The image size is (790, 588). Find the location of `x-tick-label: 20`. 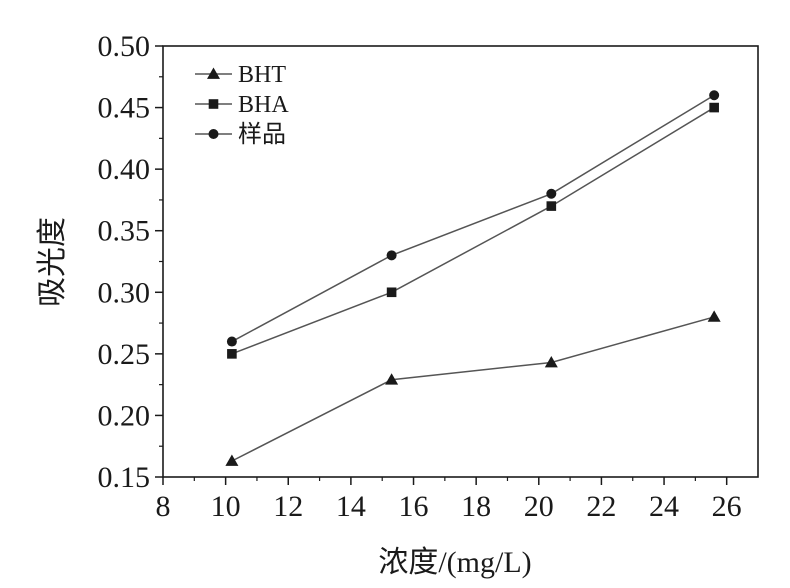

x-tick-label: 20 is located at coordinates (539, 506).